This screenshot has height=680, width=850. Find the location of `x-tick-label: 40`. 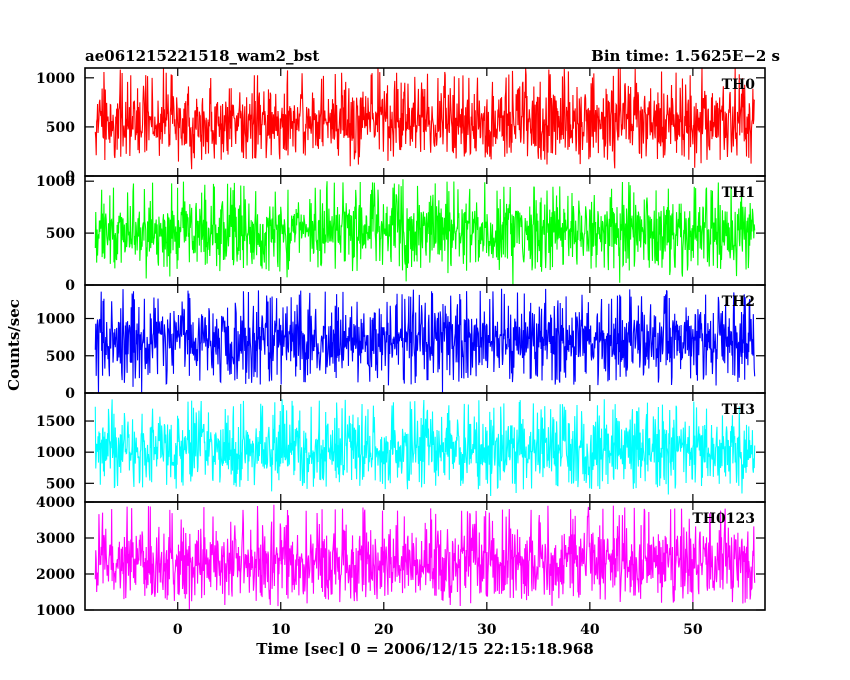

x-tick-label: 40 is located at coordinates (590, 630).